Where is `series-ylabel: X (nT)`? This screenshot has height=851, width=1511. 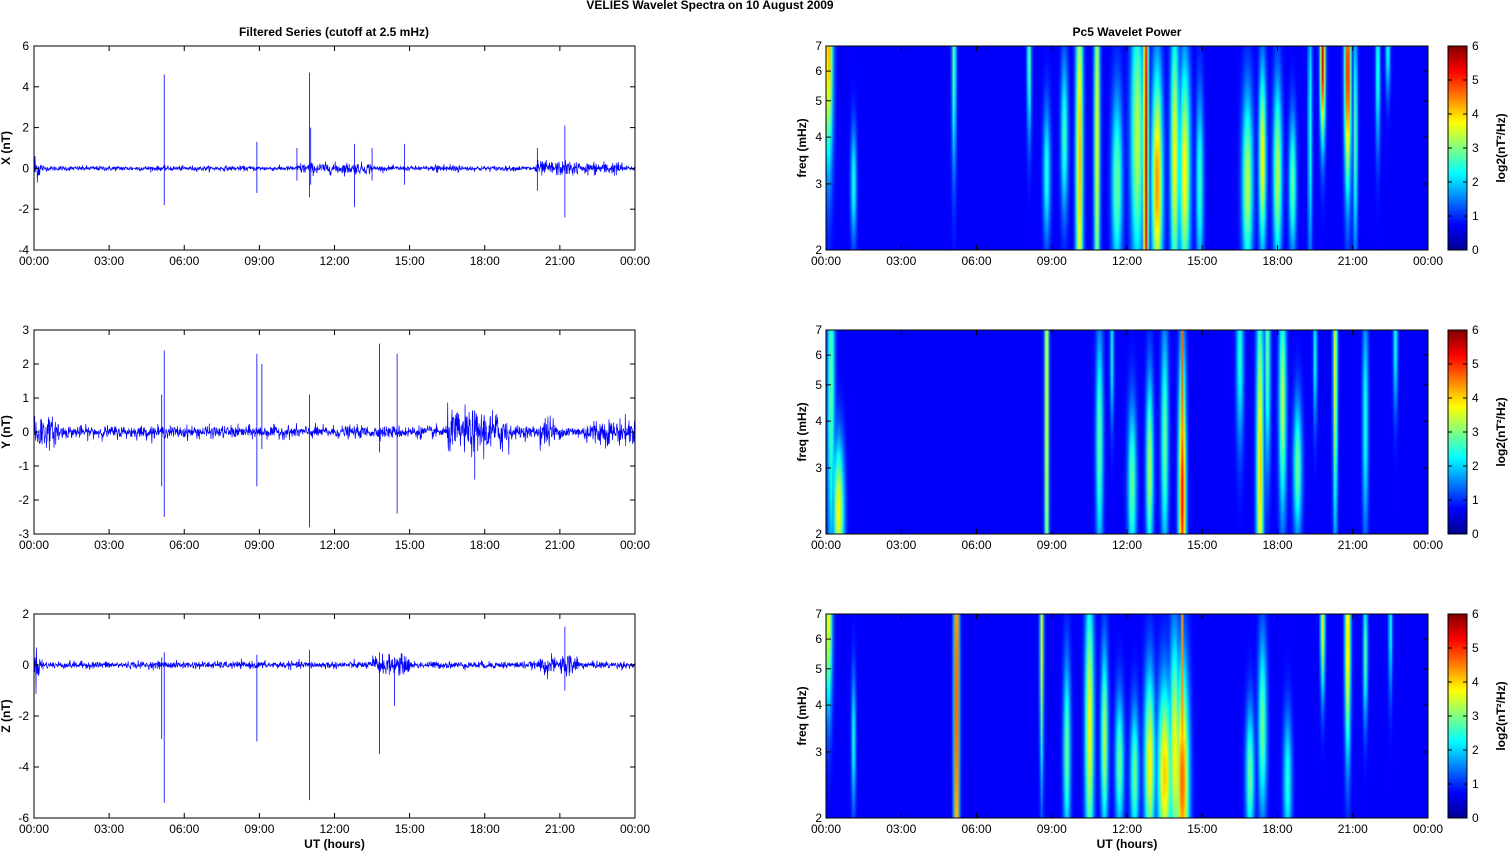 series-ylabel: X (nT) is located at coordinates (6, 148).